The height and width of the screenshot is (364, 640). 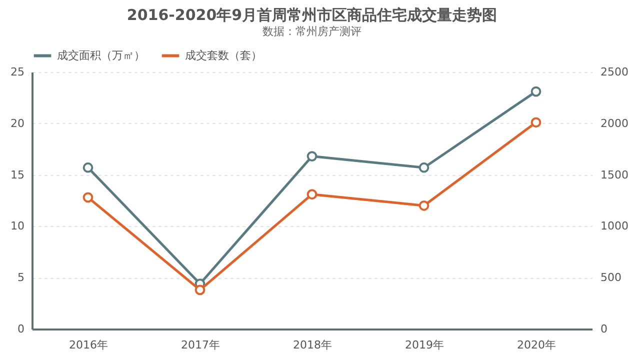 What do you see at coordinates (604, 329) in the screenshot?
I see `y2-tick-label: 0` at bounding box center [604, 329].